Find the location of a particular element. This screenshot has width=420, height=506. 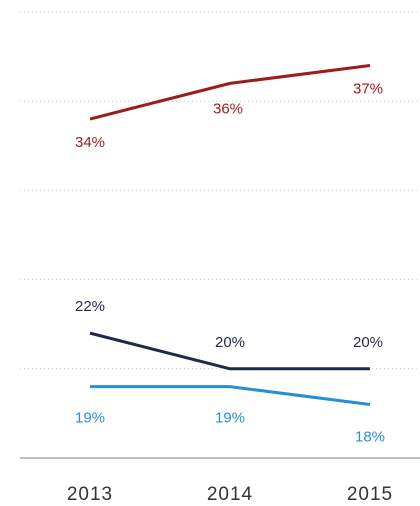

data-label: 37% is located at coordinates (368, 89).